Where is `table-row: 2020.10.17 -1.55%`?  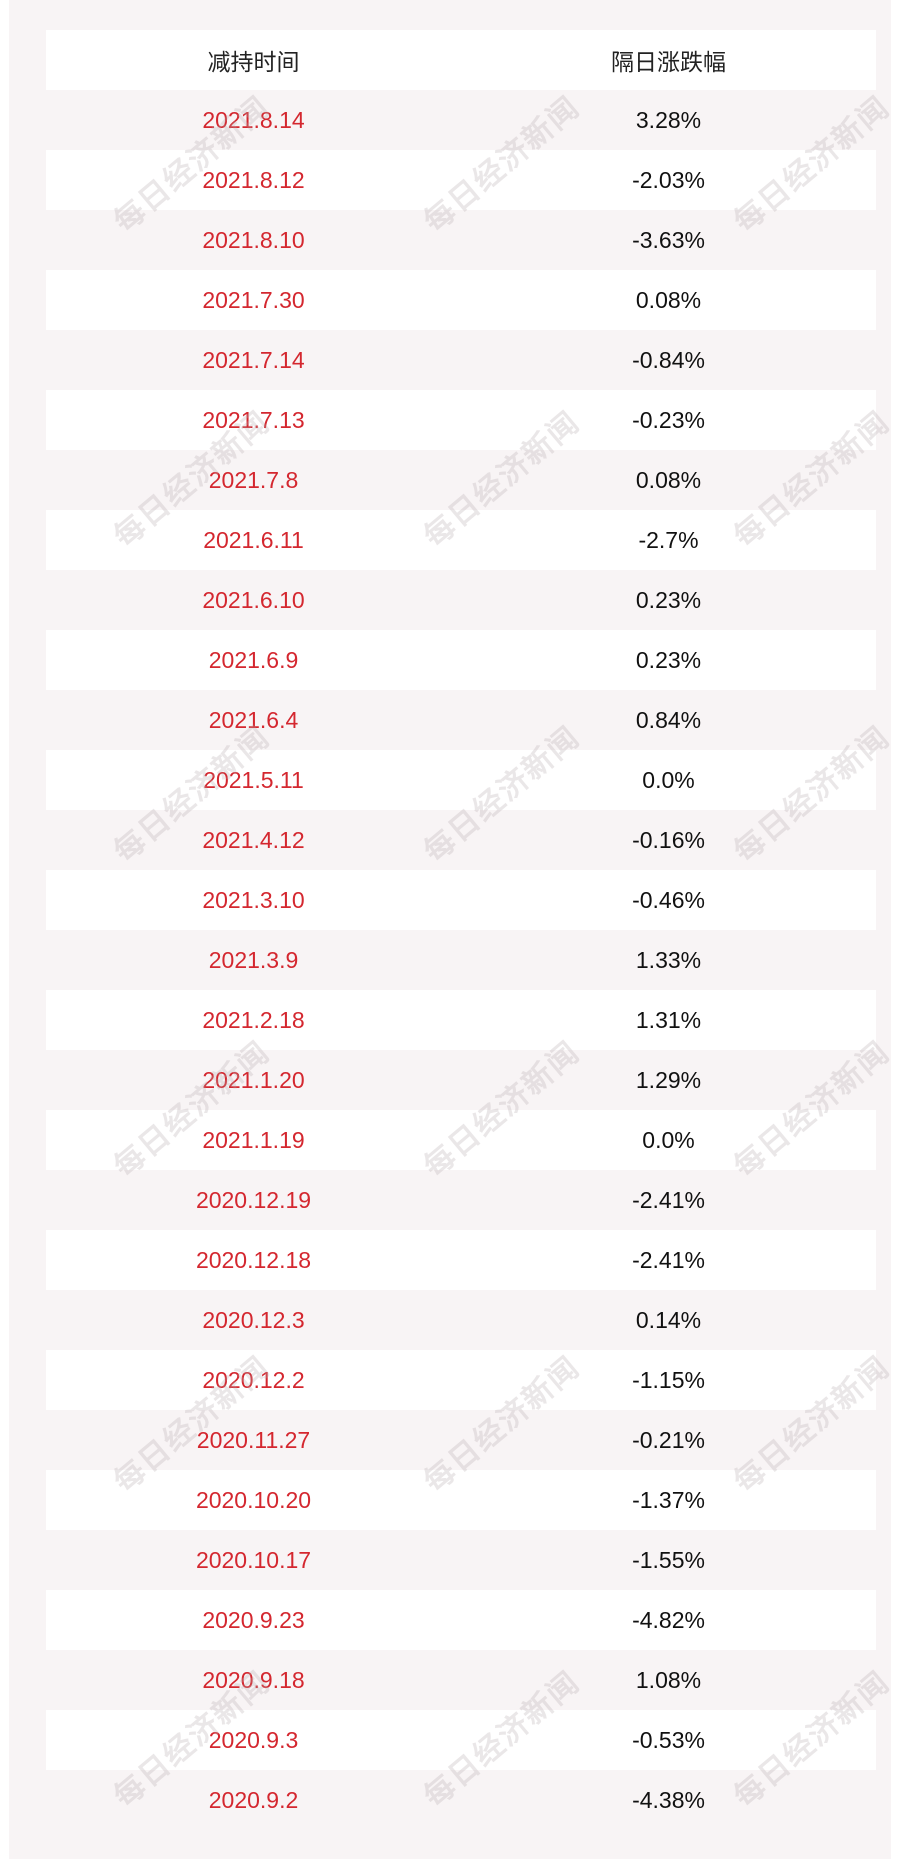
table-row: 2020.10.17 -1.55% is located at coordinates (461, 1560).